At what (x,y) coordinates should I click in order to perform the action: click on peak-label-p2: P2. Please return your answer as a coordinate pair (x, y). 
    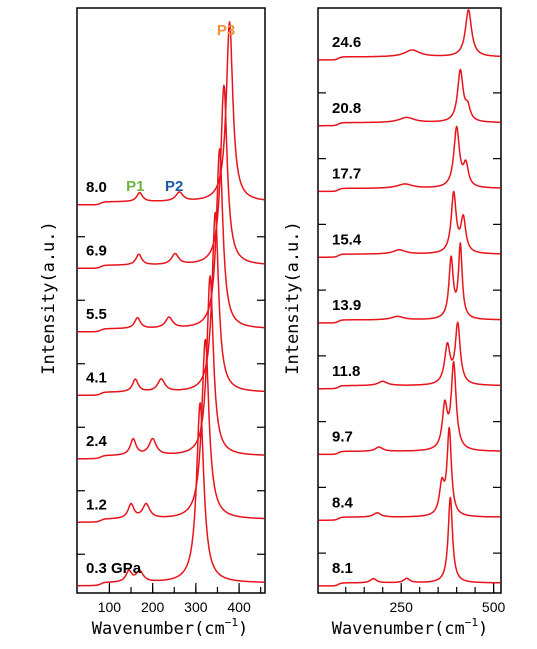
    Looking at the image, I should click on (174, 186).